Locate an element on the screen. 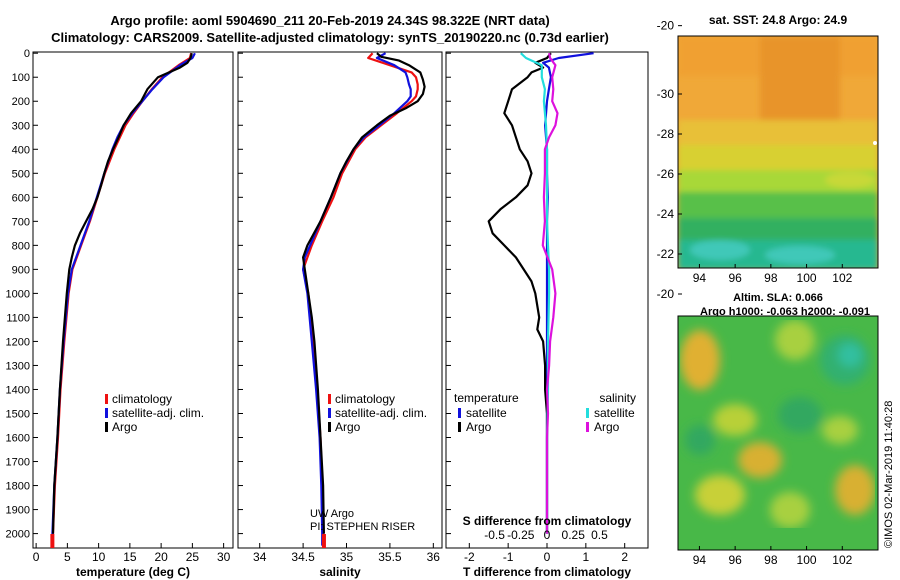 This screenshot has width=900, height=580. y-tick-label: 1400 is located at coordinates (18, 390).